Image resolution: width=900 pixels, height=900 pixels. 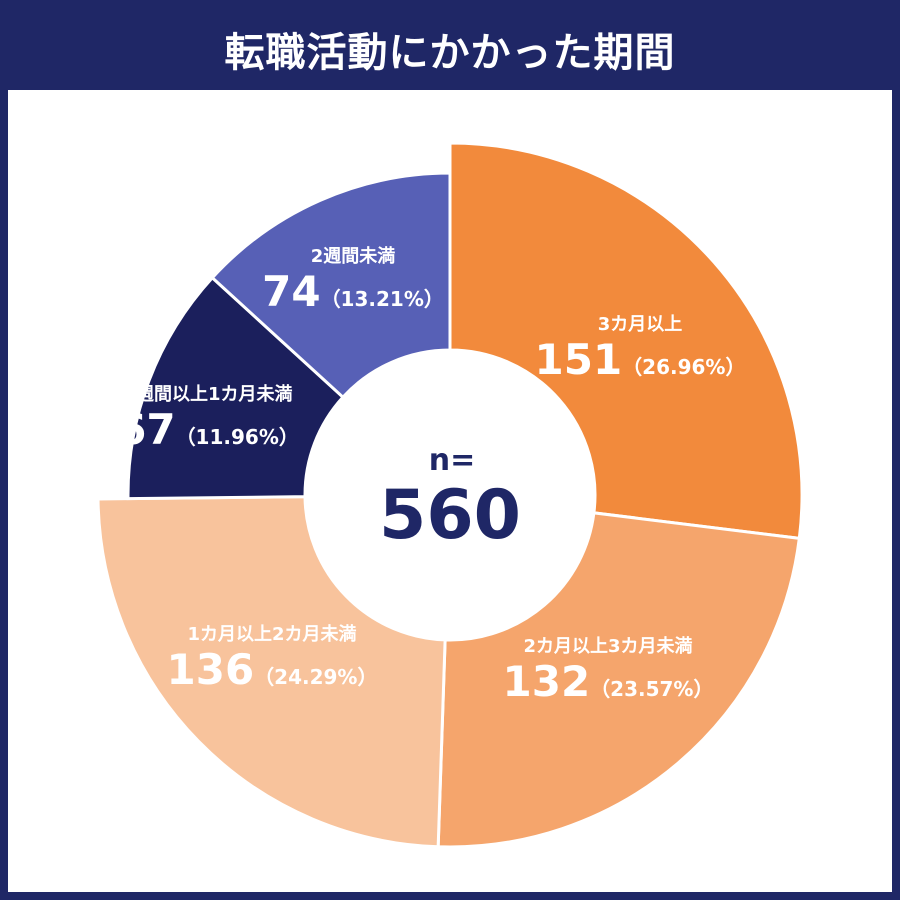 I want to click on slice-value-label: 151（26.96%）, so click(x=640, y=359).